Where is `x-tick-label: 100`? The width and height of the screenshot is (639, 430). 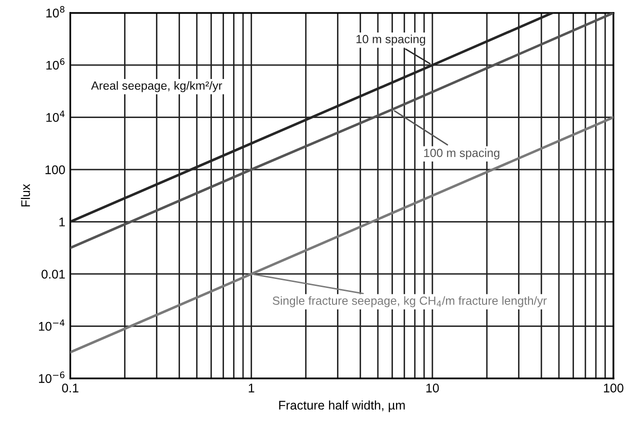
x-tick-label: 100 is located at coordinates (614, 388).